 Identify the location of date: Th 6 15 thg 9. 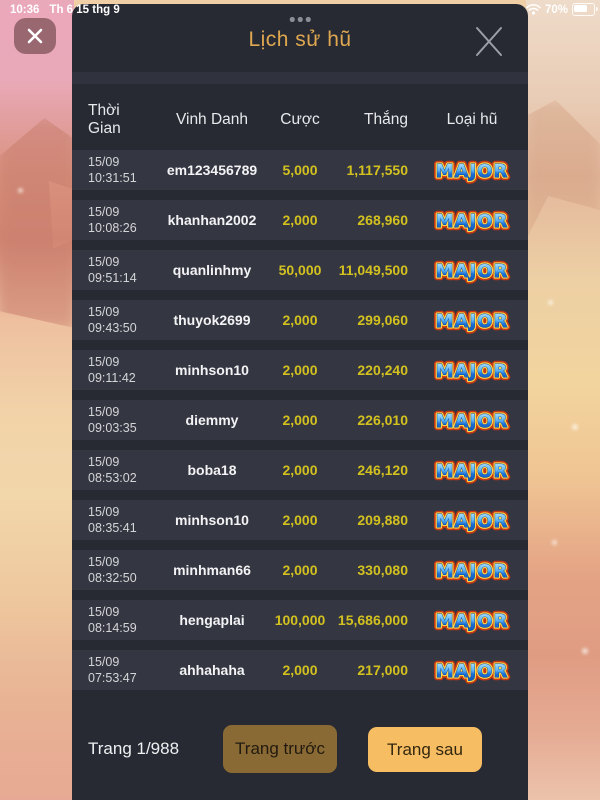
(84, 10).